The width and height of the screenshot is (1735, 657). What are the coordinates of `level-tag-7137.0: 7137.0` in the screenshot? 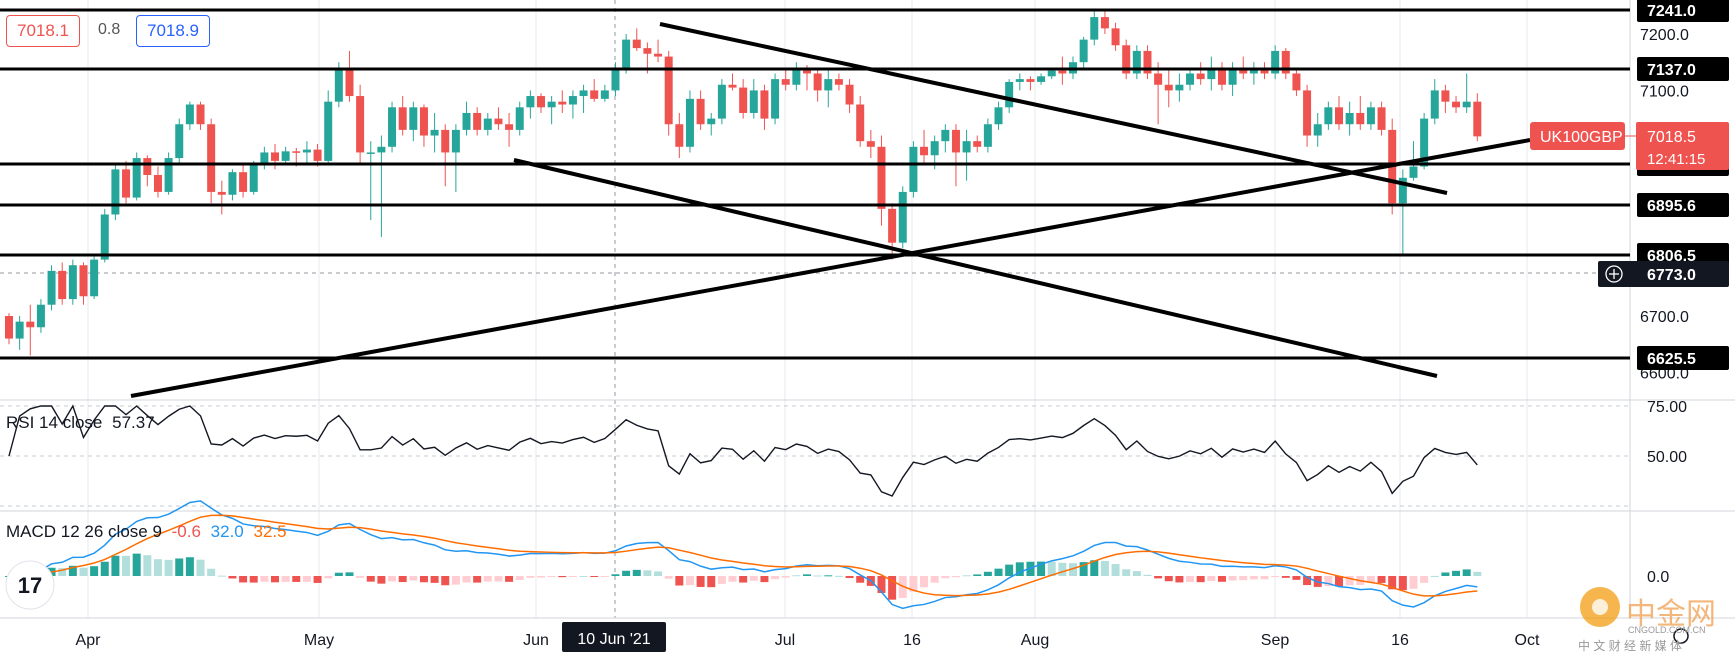 It's located at (1671, 70).